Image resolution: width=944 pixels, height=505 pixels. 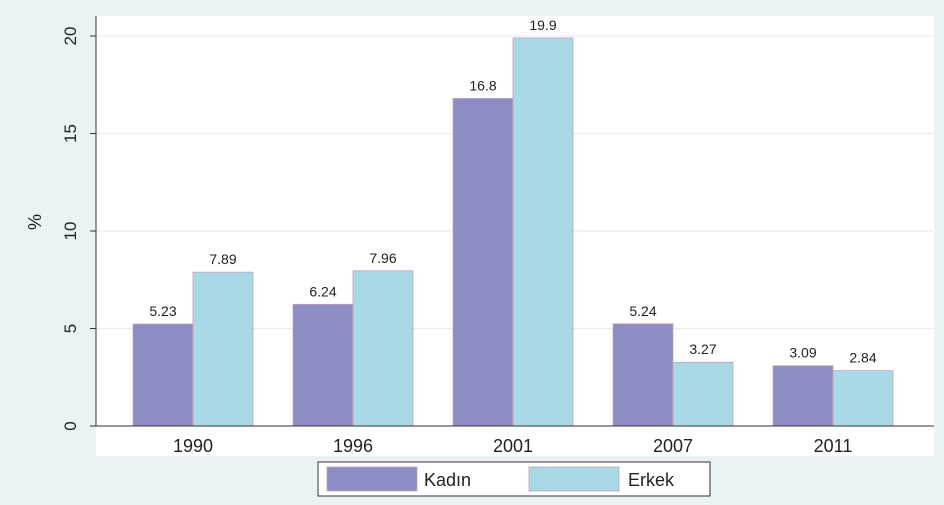 I want to click on value-label: 3.27, so click(x=702, y=349).